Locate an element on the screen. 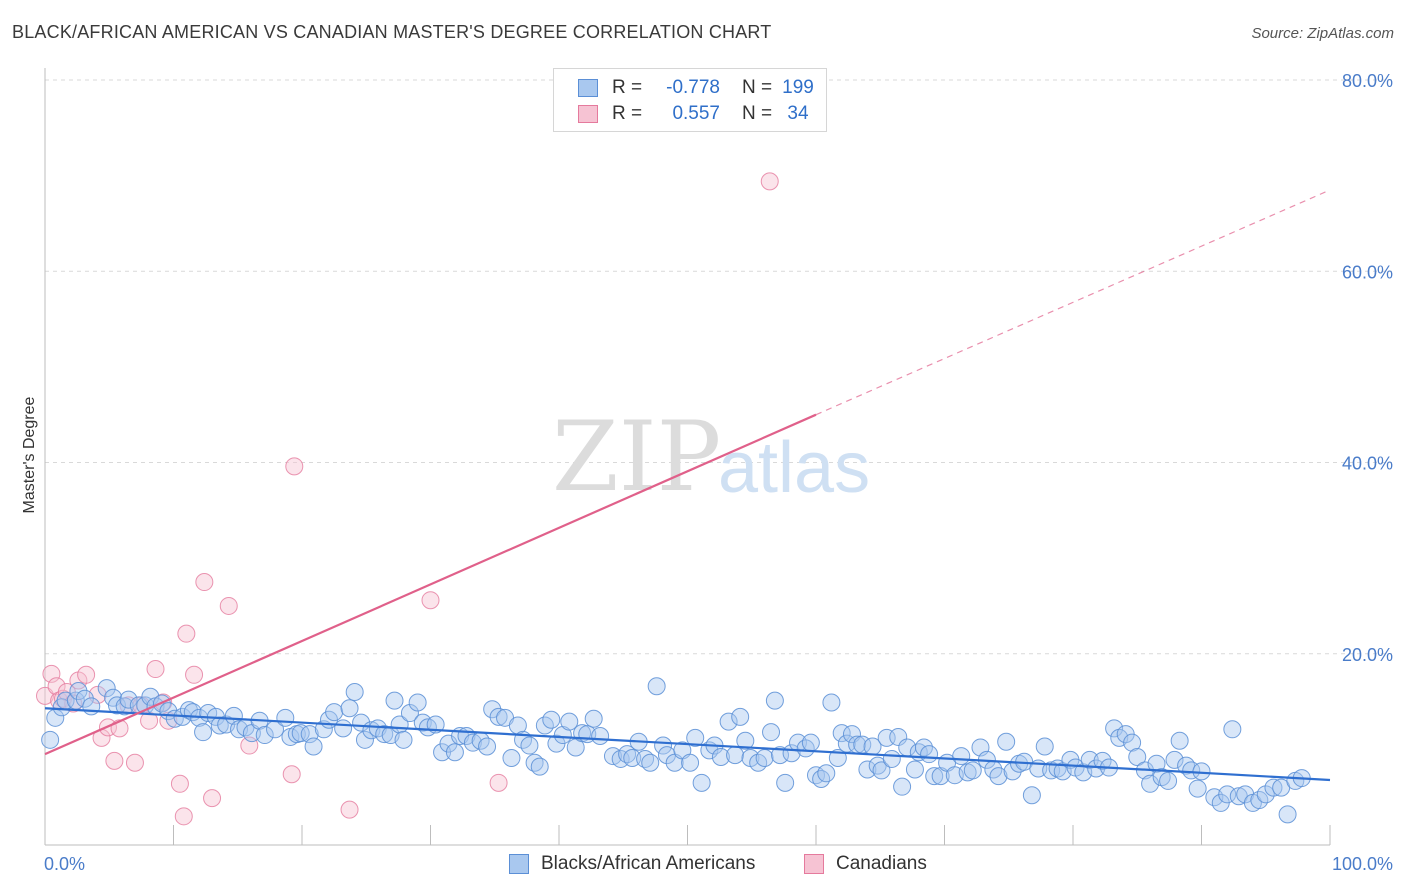  x-tick-label: 100.0% is located at coordinates (1362, 864).